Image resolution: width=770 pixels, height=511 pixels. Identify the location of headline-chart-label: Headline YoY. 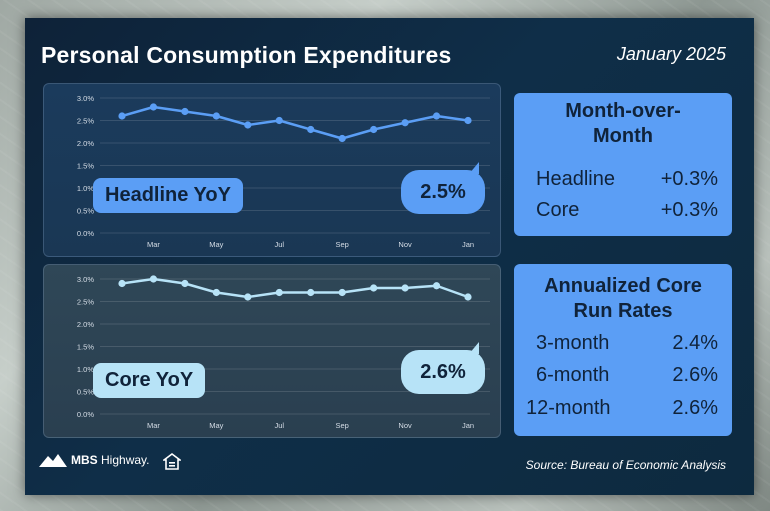
(168, 195).